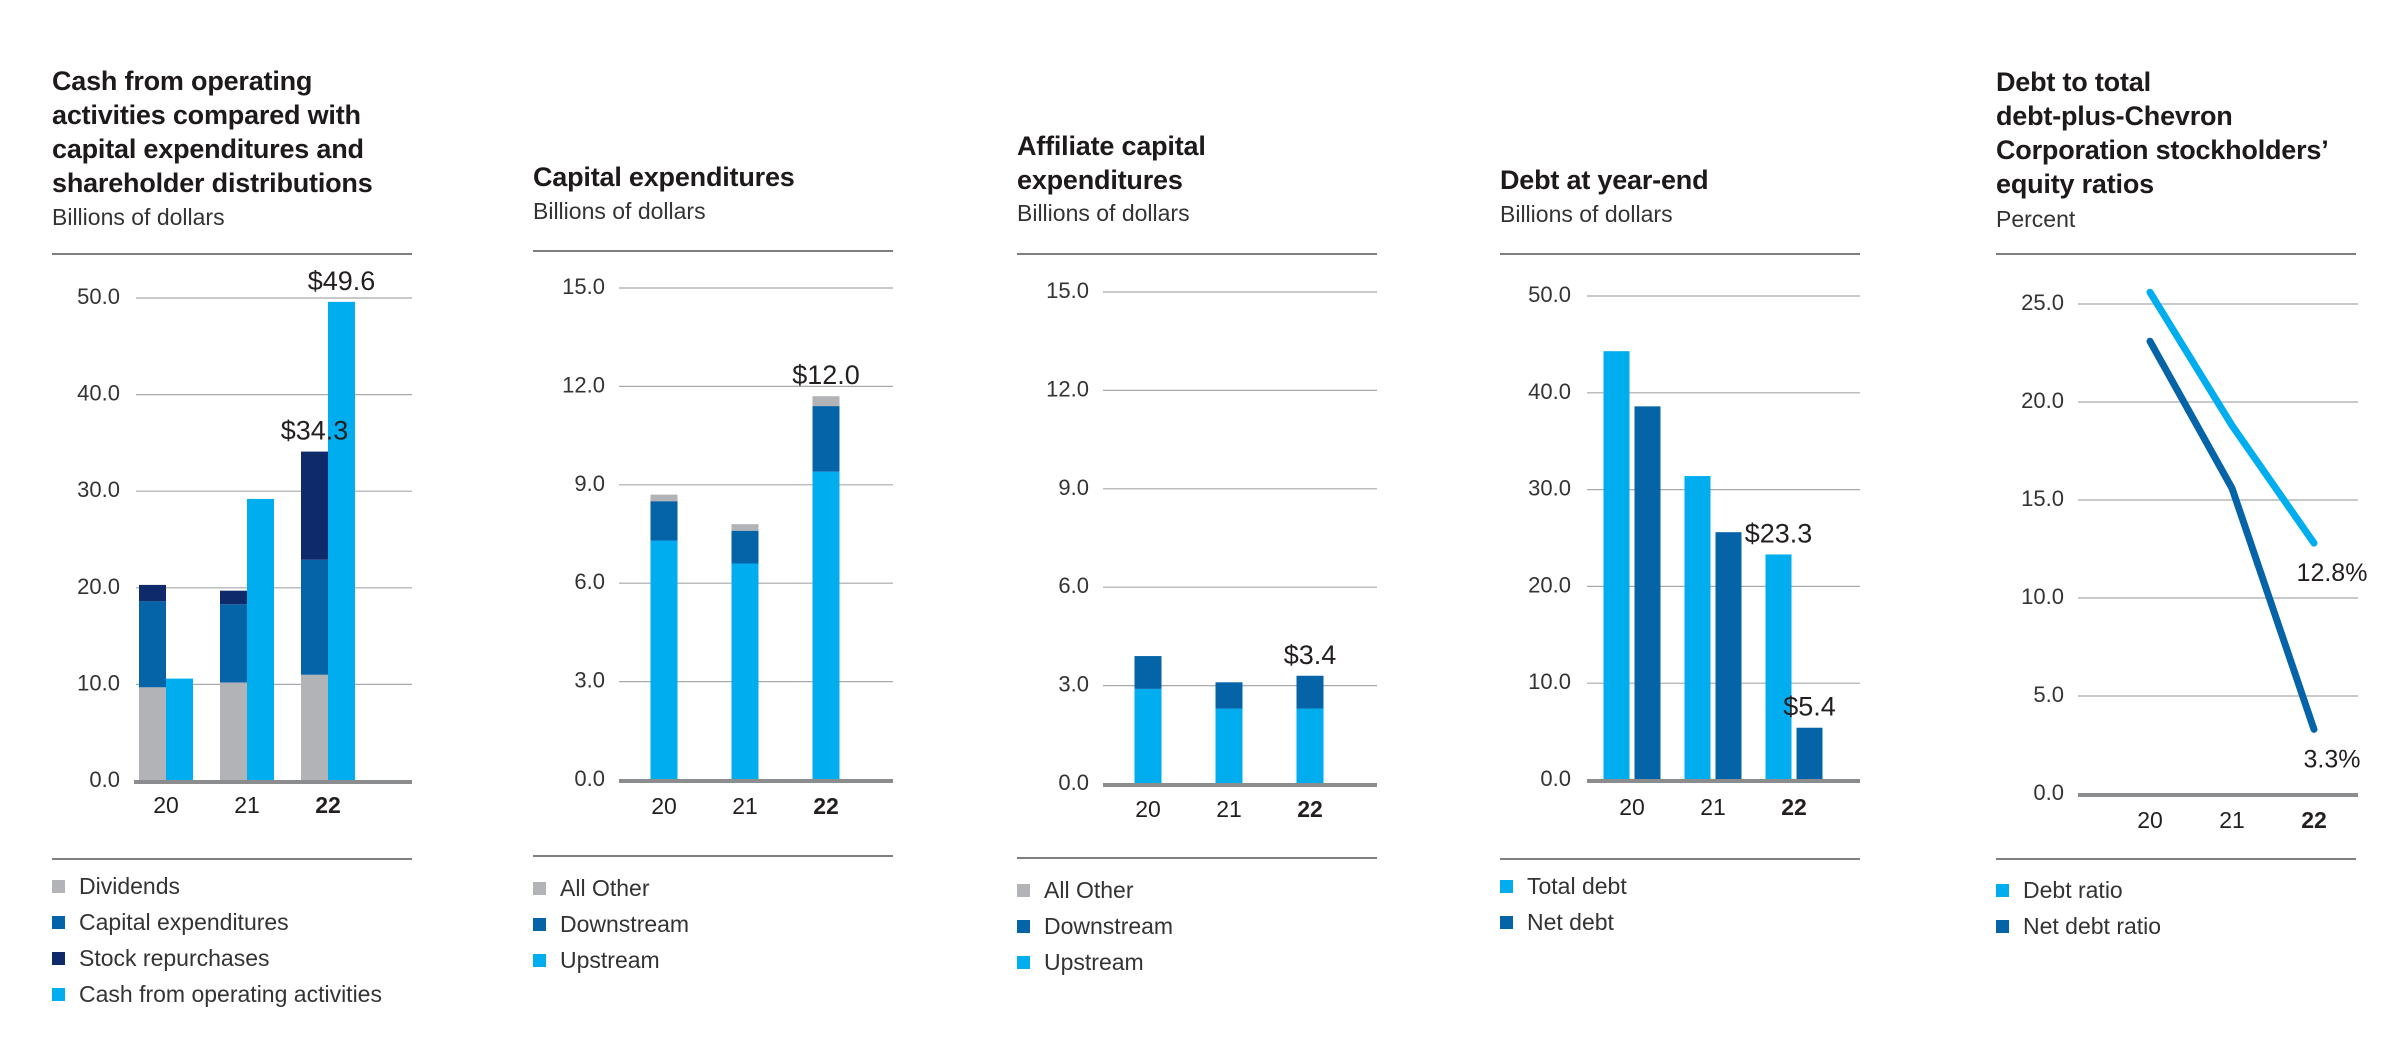 The height and width of the screenshot is (1061, 2400). What do you see at coordinates (206, 115) in the screenshot?
I see `chart-title-line: activities compared with` at bounding box center [206, 115].